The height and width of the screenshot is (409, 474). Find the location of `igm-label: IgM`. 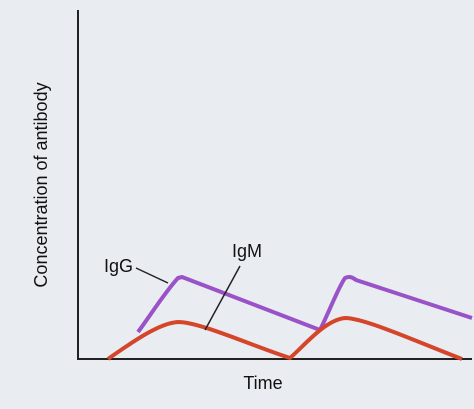

igm-label: IgM is located at coordinates (247, 251).